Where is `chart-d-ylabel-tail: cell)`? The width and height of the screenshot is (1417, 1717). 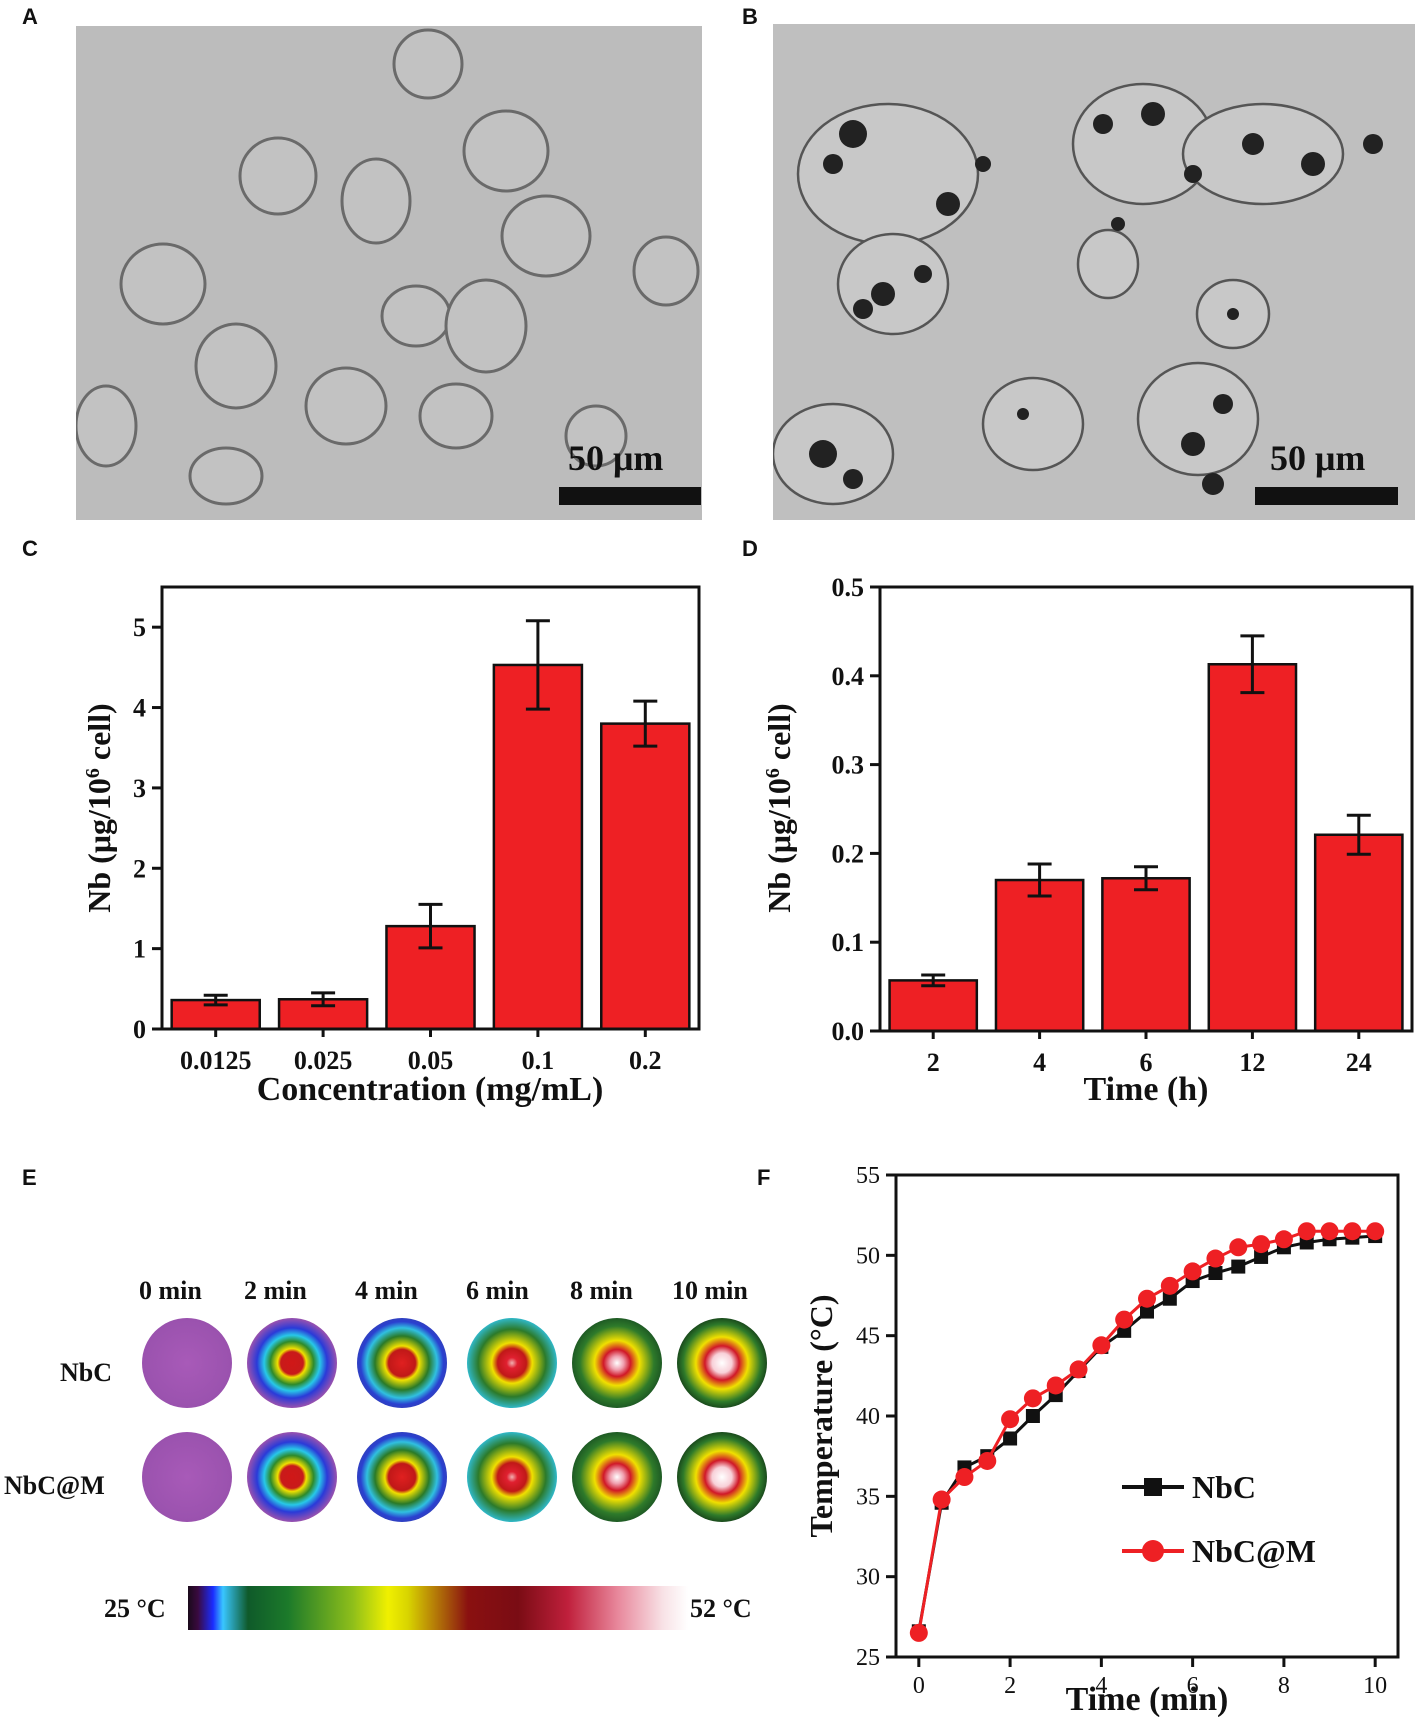 chart-d-ylabel-tail: cell) is located at coordinates (779, 735).